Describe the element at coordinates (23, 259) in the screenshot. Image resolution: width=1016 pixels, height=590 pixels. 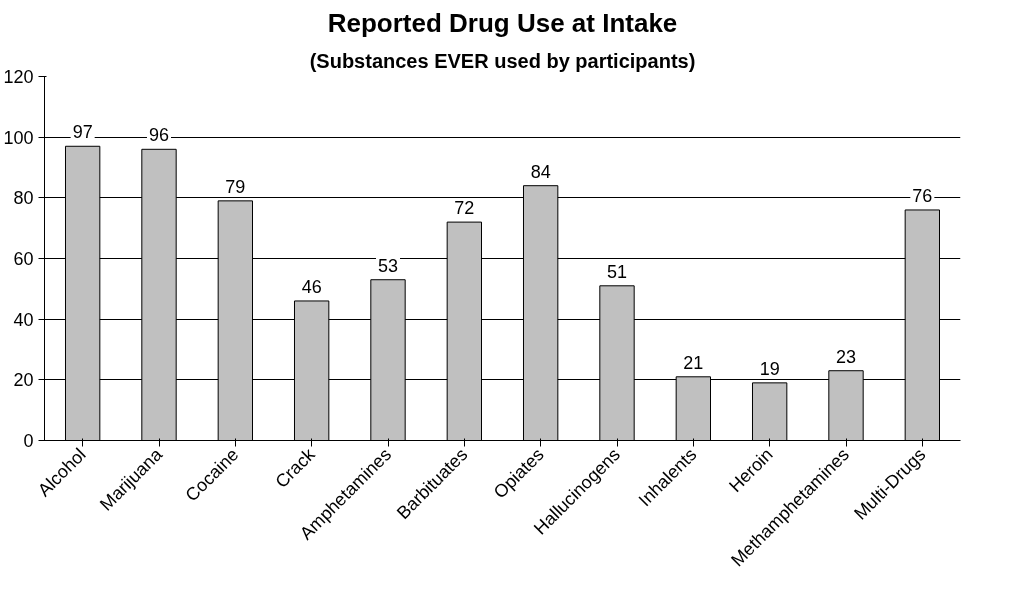
I see `y-tick-label: 60` at that location.